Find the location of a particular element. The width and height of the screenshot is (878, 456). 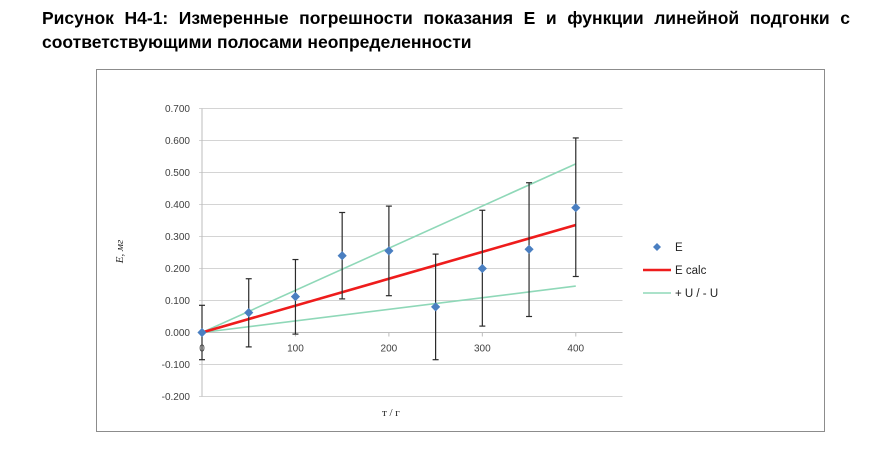

y-tick-label: 0.000 is located at coordinates (177, 333).